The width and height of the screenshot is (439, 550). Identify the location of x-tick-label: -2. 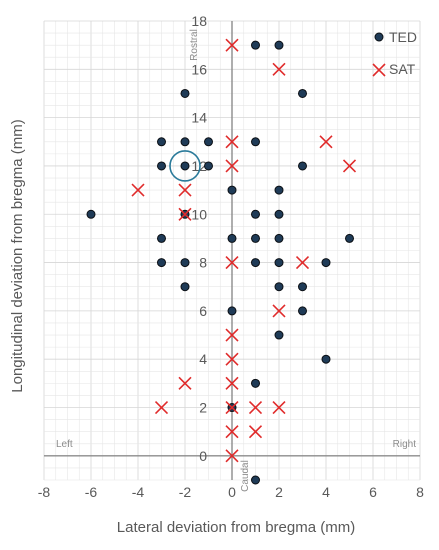
(185, 492).